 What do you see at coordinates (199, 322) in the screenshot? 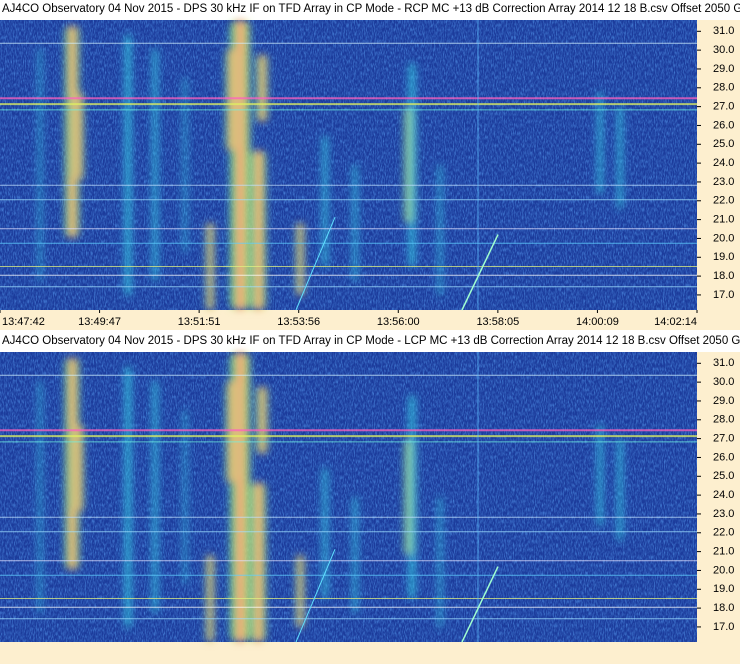
I see `x-tick-label: 13:51:51` at bounding box center [199, 322].